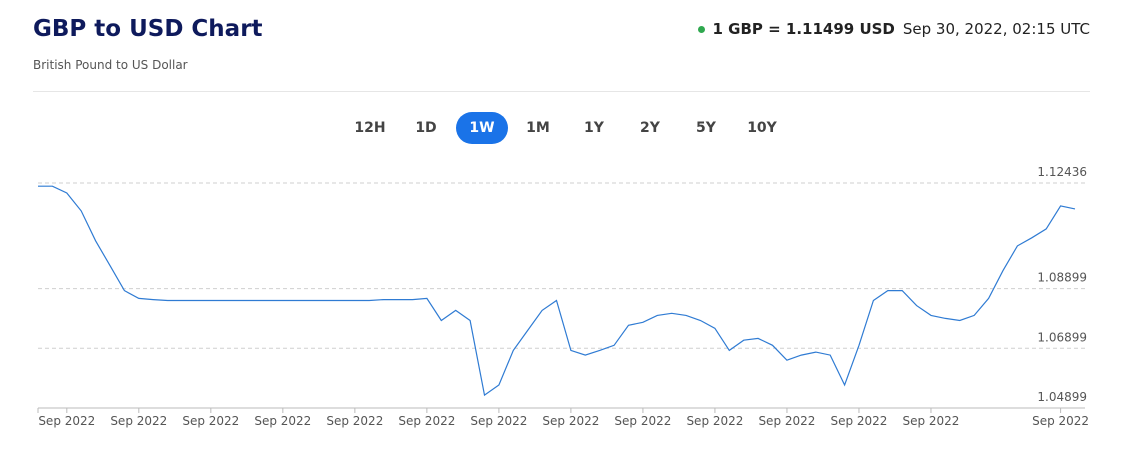 The height and width of the screenshot is (454, 1126). What do you see at coordinates (650, 128) in the screenshot?
I see `range-button: 2Y` at bounding box center [650, 128].